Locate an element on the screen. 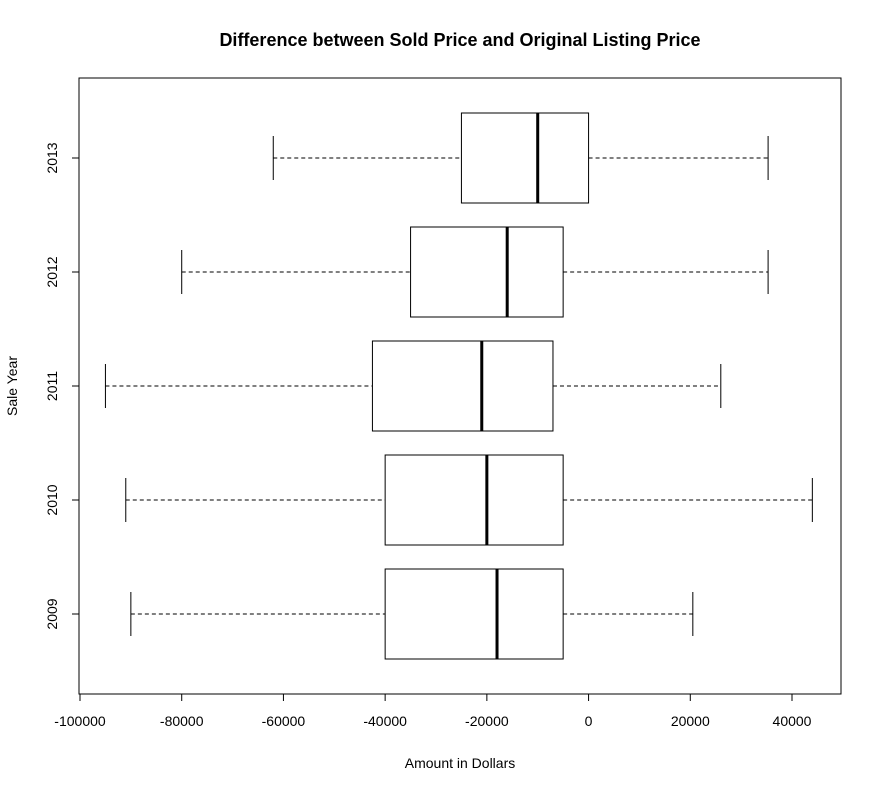 This screenshot has height=793, width=882. x-tick-label: -40000 is located at coordinates (385, 721).